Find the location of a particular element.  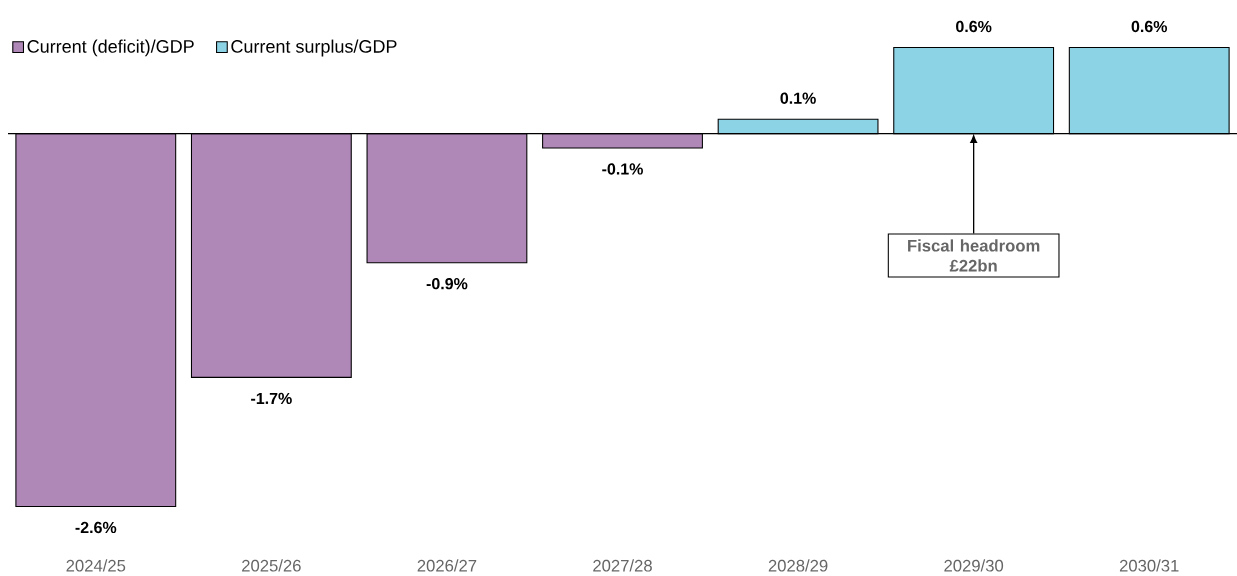

data-label: -0.1% is located at coordinates (622, 169).